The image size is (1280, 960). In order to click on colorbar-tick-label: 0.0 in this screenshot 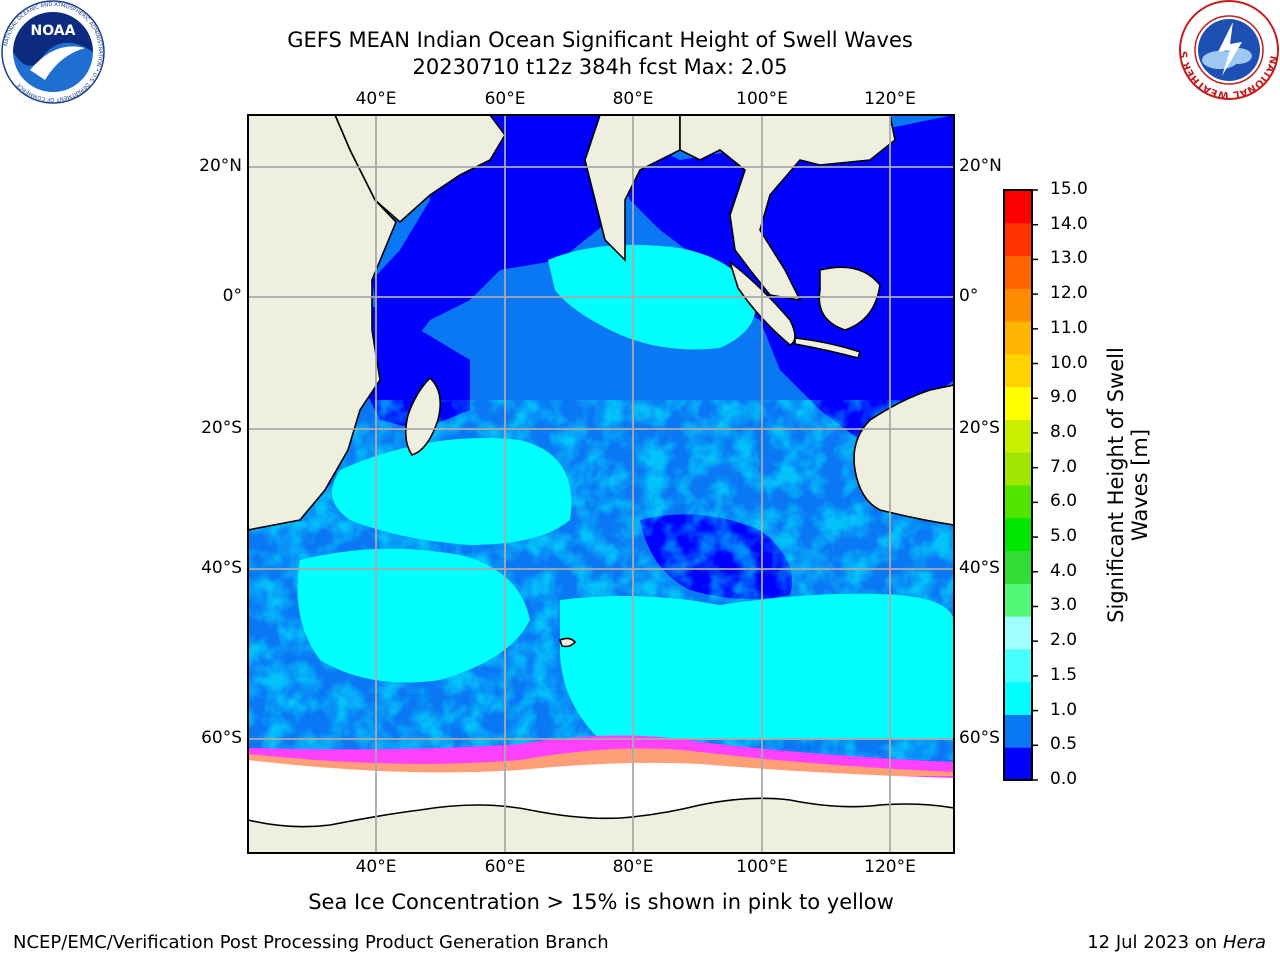, I will do `click(1064, 779)`.